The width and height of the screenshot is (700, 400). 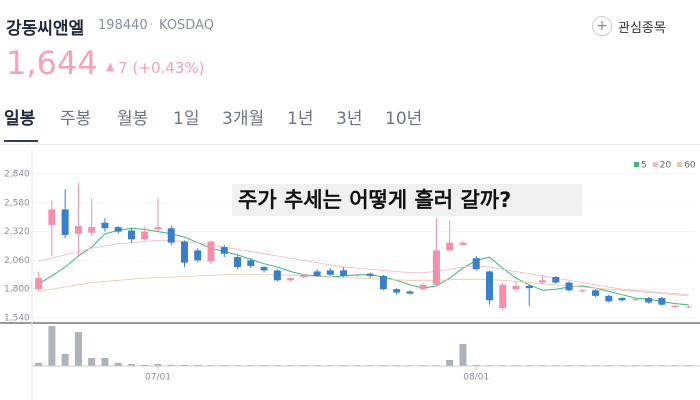 What do you see at coordinates (123, 68) in the screenshot?
I see `change: 7` at bounding box center [123, 68].